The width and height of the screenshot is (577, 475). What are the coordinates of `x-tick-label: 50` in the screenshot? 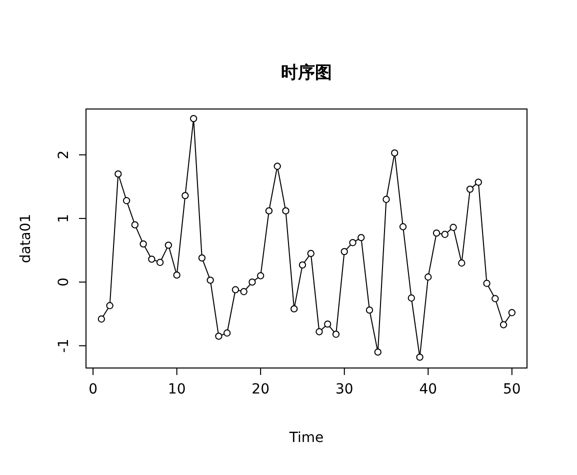 It's located at (512, 389).